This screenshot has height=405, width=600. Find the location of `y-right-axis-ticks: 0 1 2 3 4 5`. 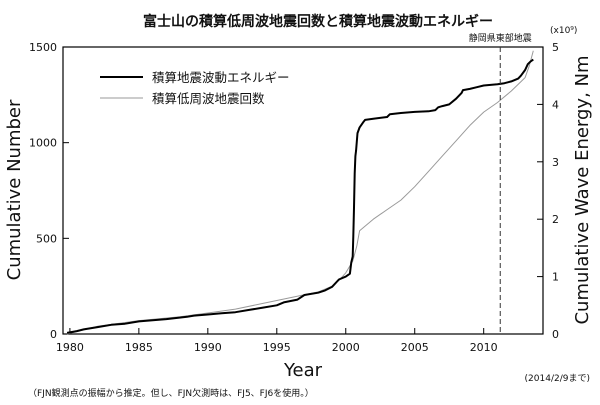

y-right-axis-ticks: 0 1 2 3 4 5 is located at coordinates (548, 191).